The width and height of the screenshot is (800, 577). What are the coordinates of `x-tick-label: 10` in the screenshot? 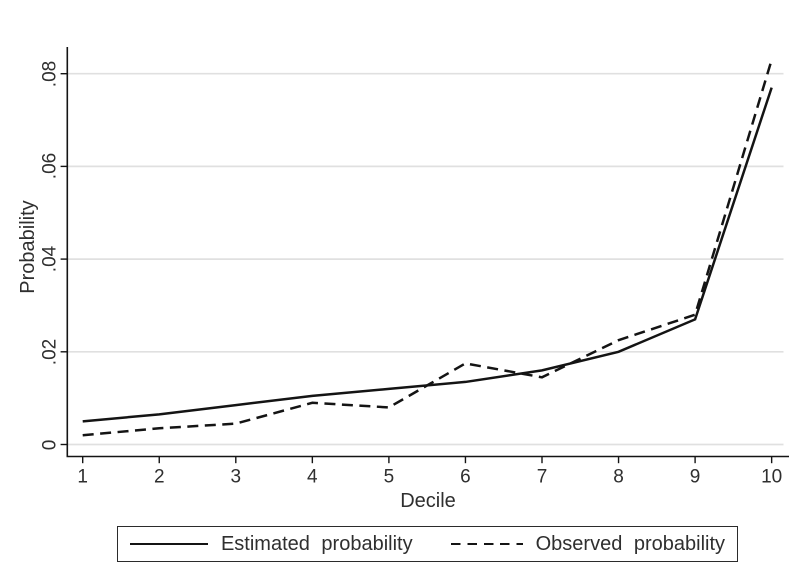 It's located at (772, 477).